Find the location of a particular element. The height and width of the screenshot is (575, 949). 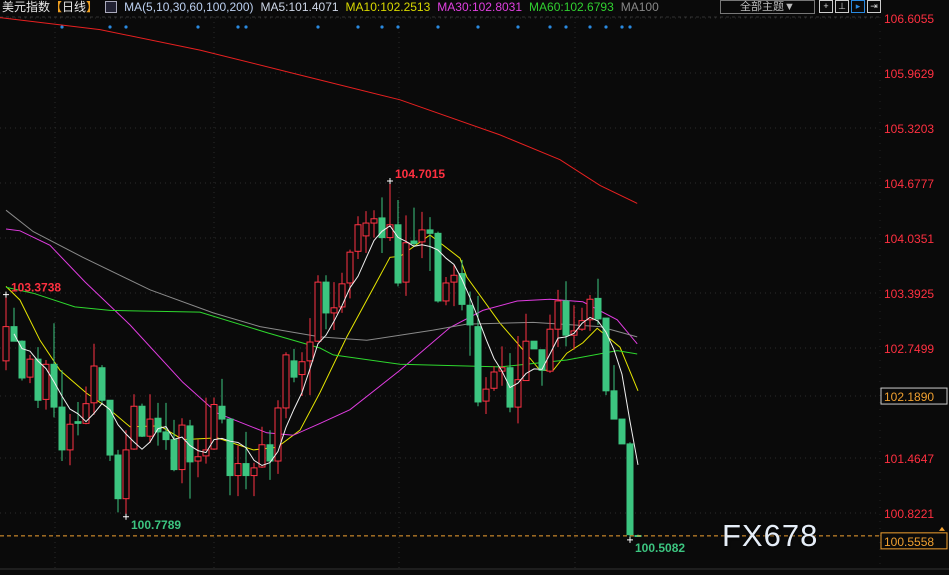

y-tick-label: 105.3203 is located at coordinates (909, 129).